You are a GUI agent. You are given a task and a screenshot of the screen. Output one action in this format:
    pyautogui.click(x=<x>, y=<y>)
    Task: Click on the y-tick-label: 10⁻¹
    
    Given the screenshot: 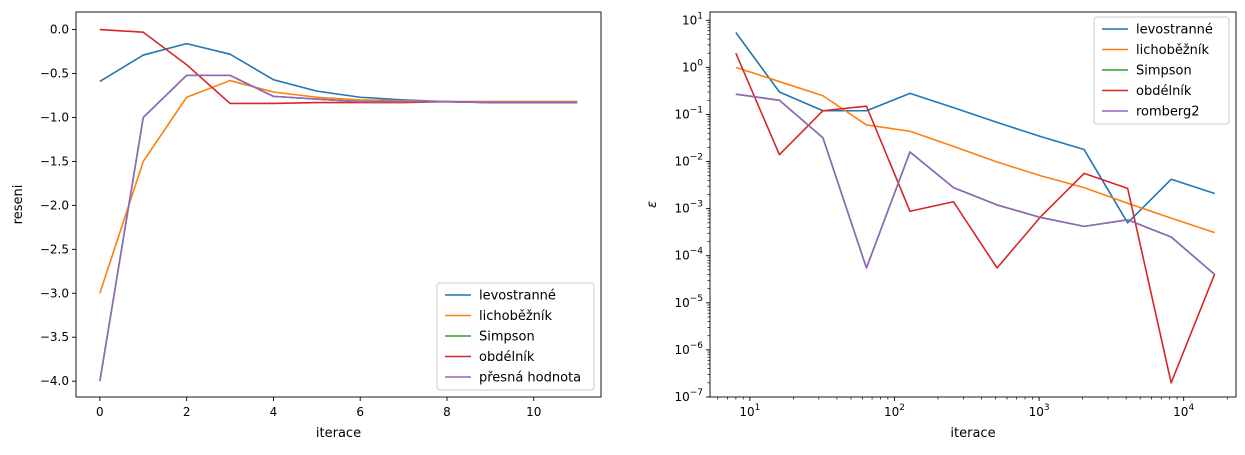 What is the action you would take?
    pyautogui.click(x=688, y=113)
    